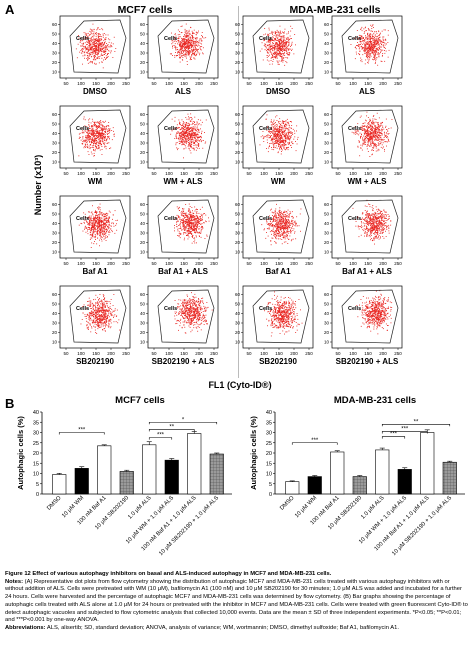 The image size is (474, 655). I want to click on flow-plot-label: Baf A1, so click(278, 271).